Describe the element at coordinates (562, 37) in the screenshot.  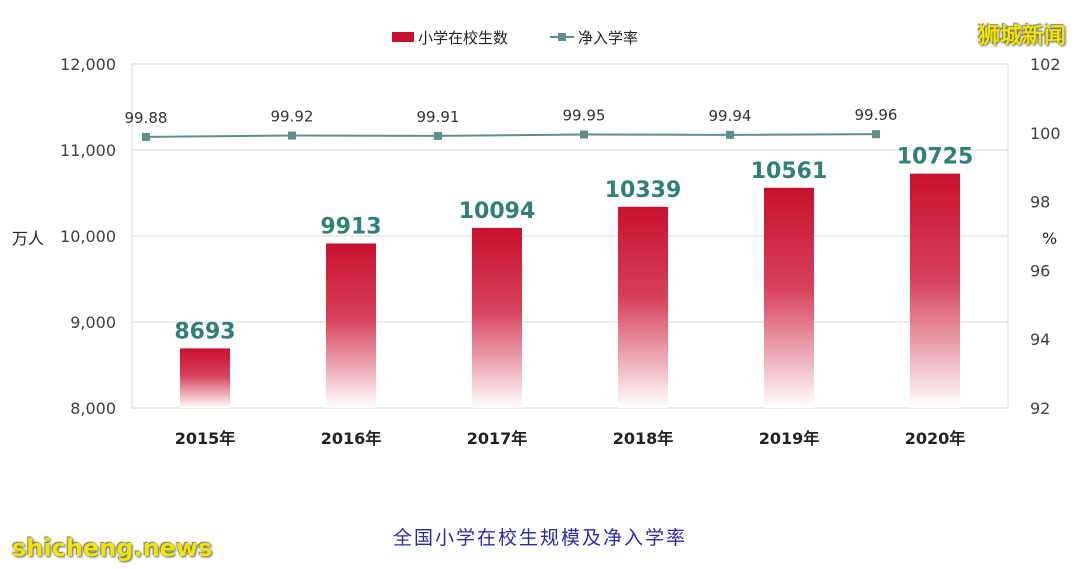
I see `legend-line-marker` at that location.